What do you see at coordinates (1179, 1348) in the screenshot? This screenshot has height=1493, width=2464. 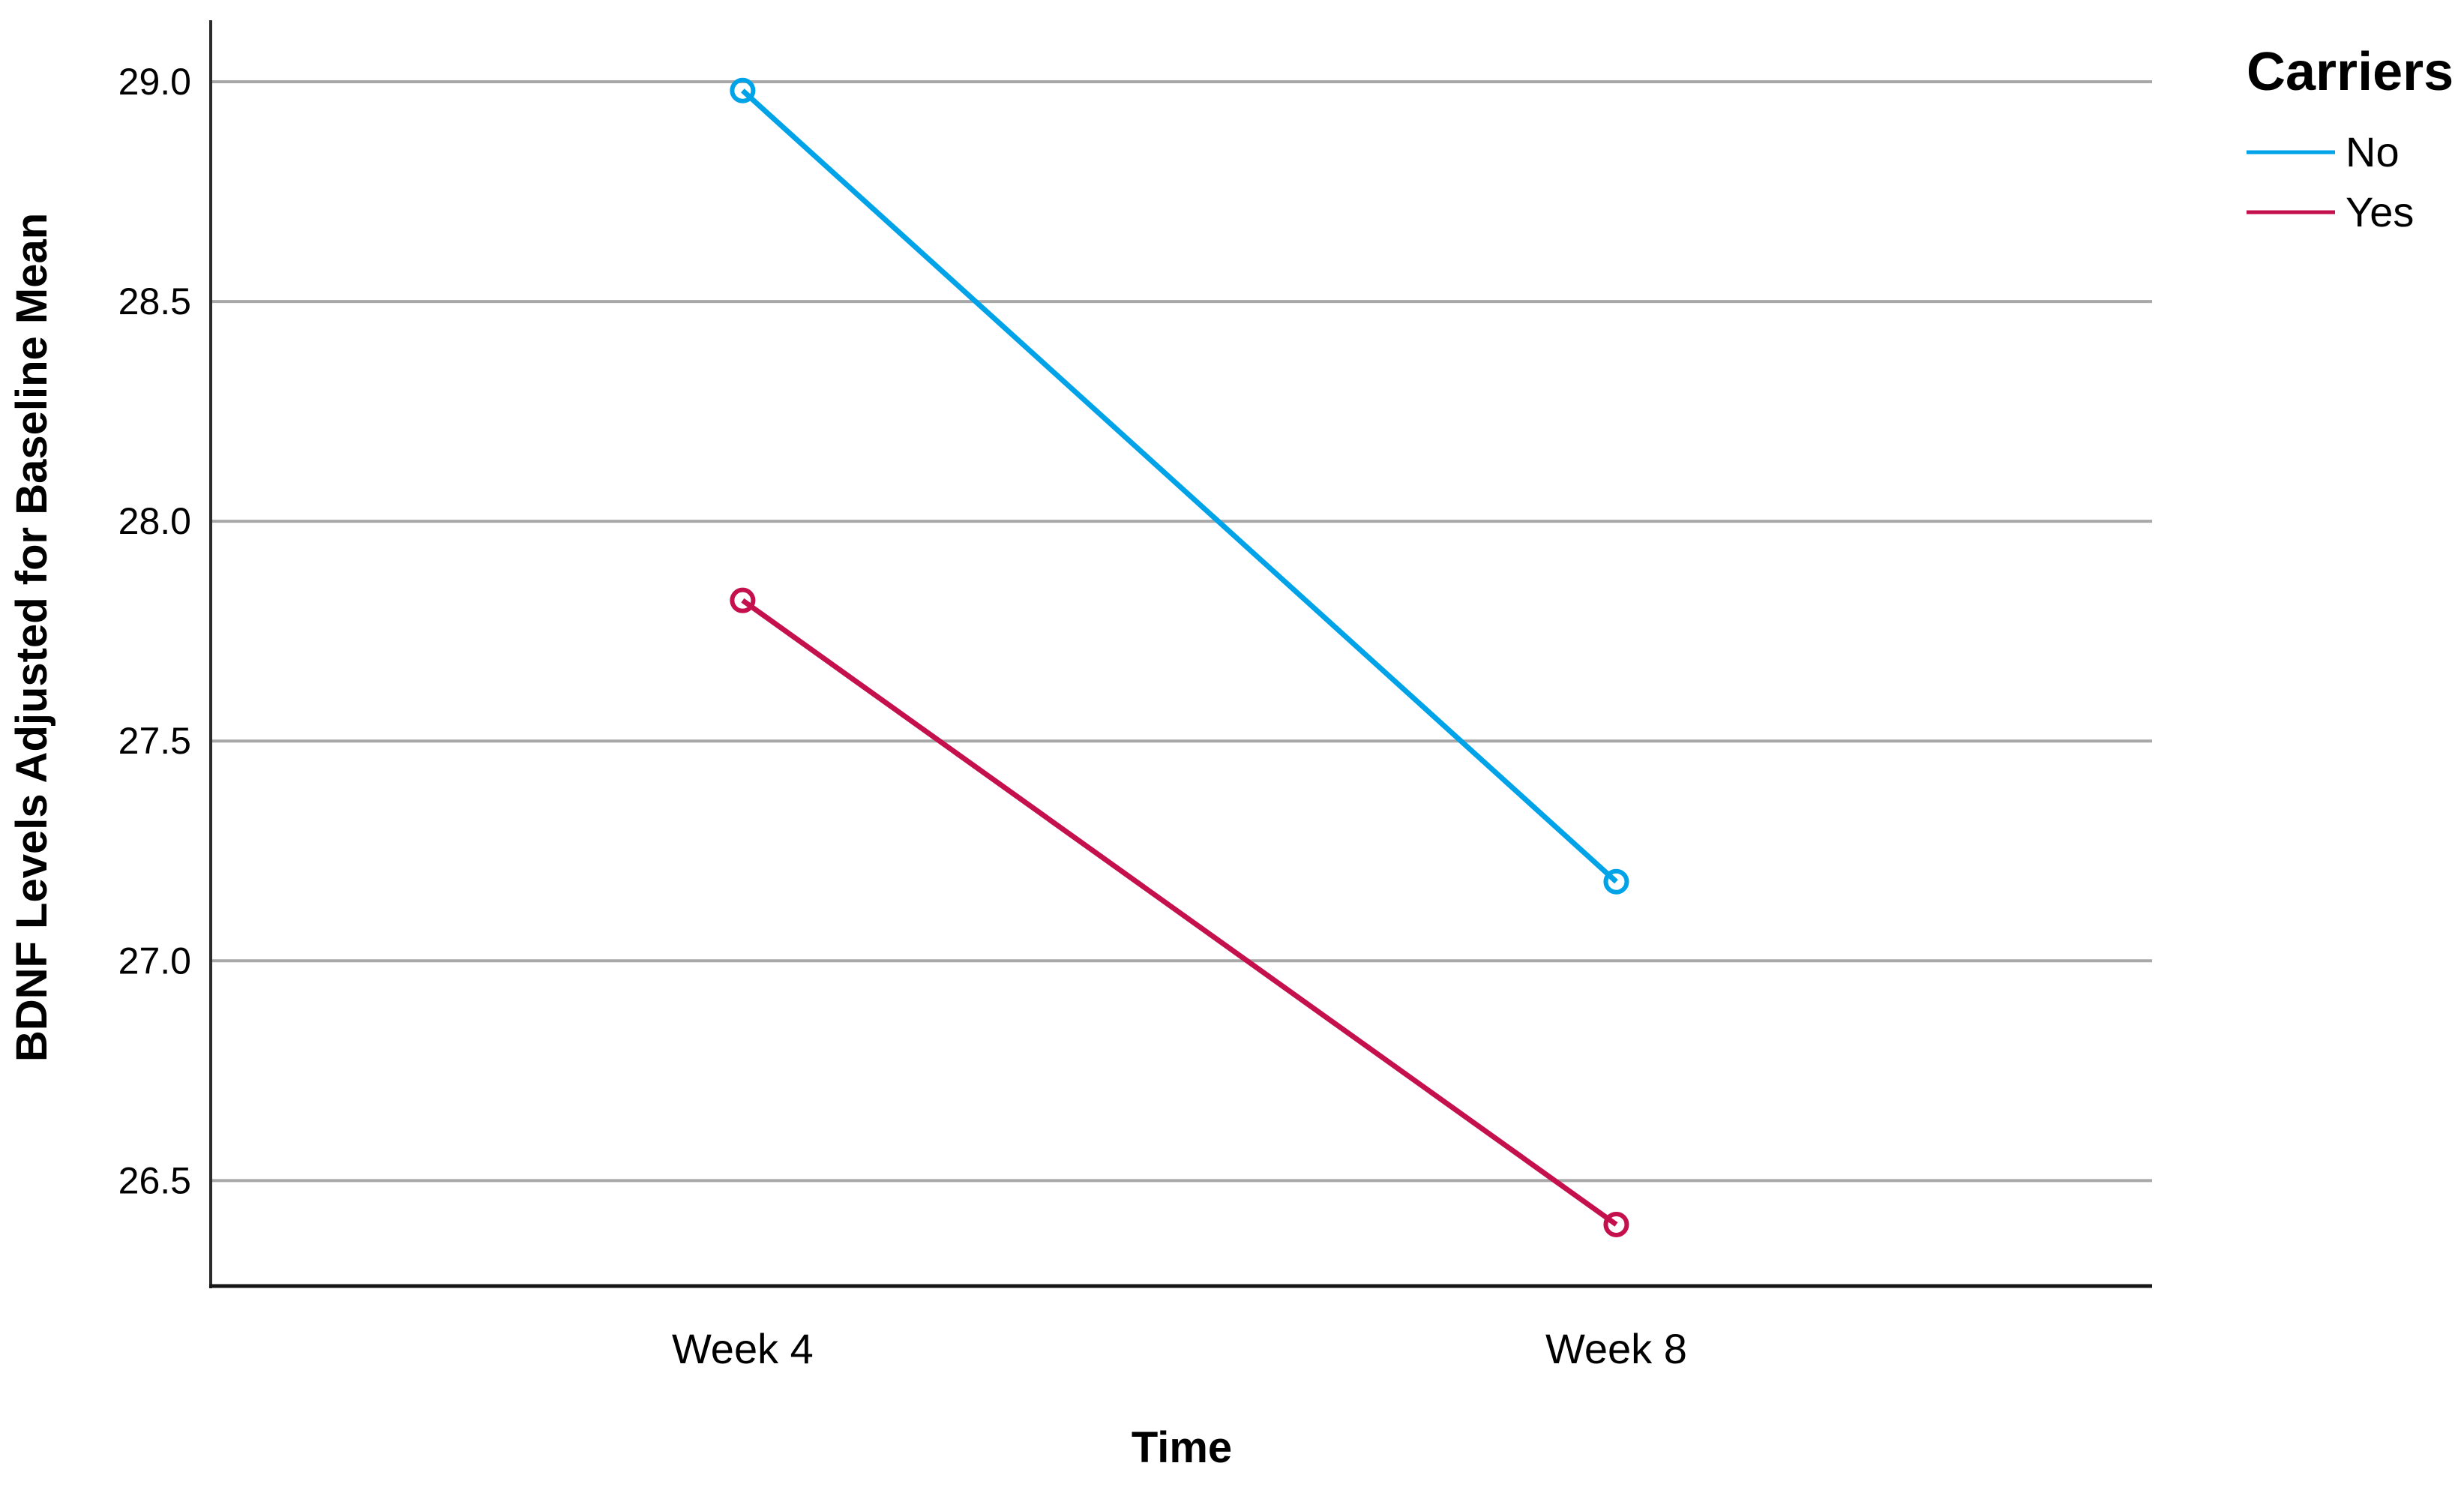 I see `x-tick-labels: Week 4 Week 8` at bounding box center [1179, 1348].